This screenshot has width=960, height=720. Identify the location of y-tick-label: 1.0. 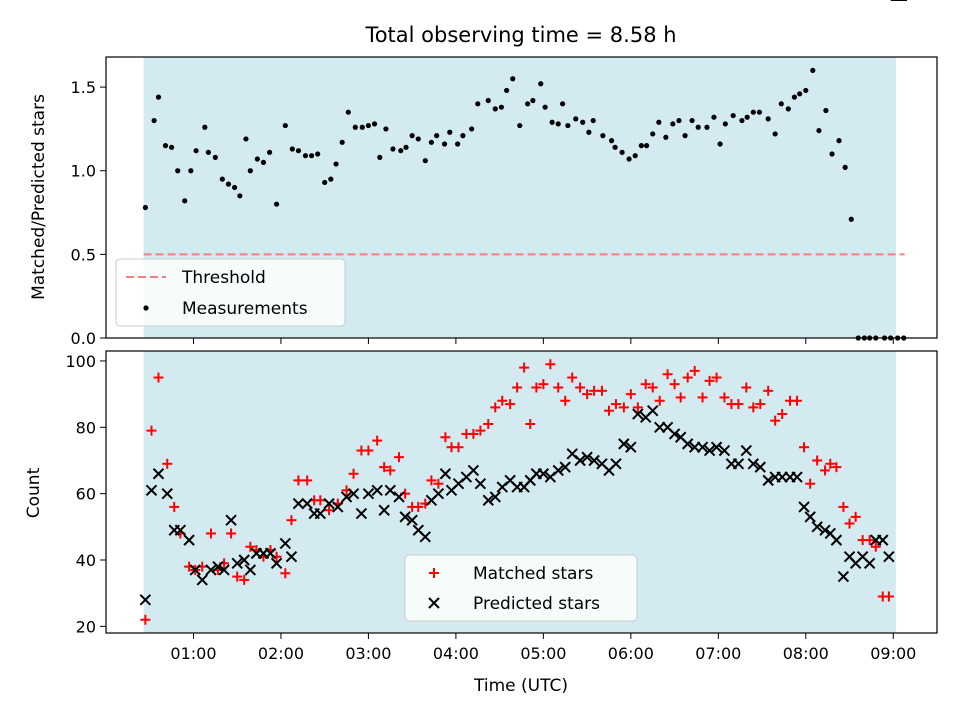
(83, 171).